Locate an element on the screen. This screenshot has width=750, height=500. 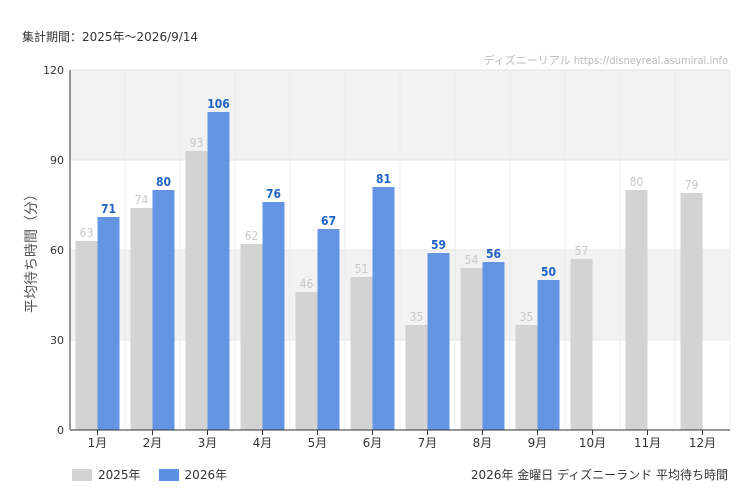
data-label-2026: 71 is located at coordinates (108, 209).